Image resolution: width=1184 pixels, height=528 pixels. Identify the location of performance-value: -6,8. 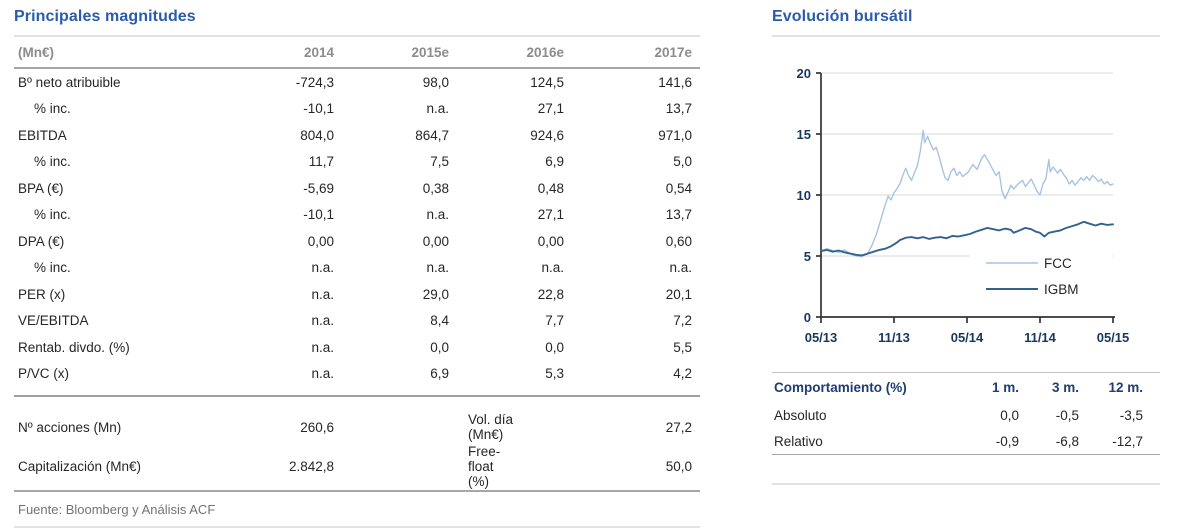
(1067, 441).